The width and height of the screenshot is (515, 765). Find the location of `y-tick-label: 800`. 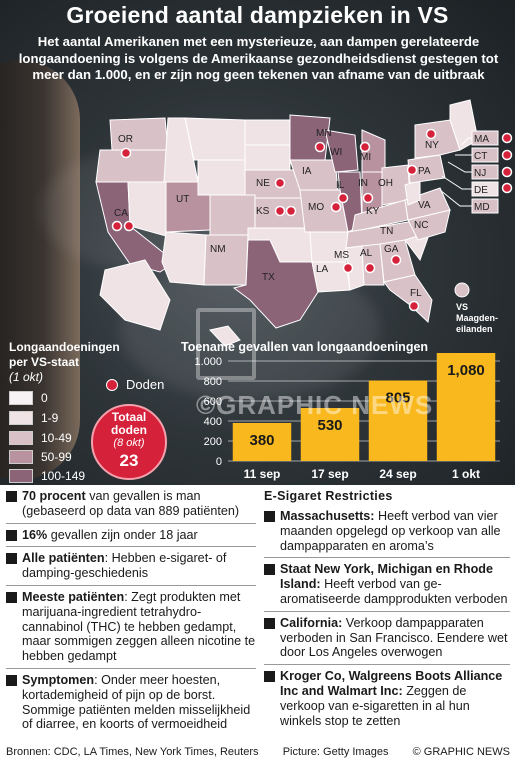

y-tick-label: 800 is located at coordinates (213, 382).